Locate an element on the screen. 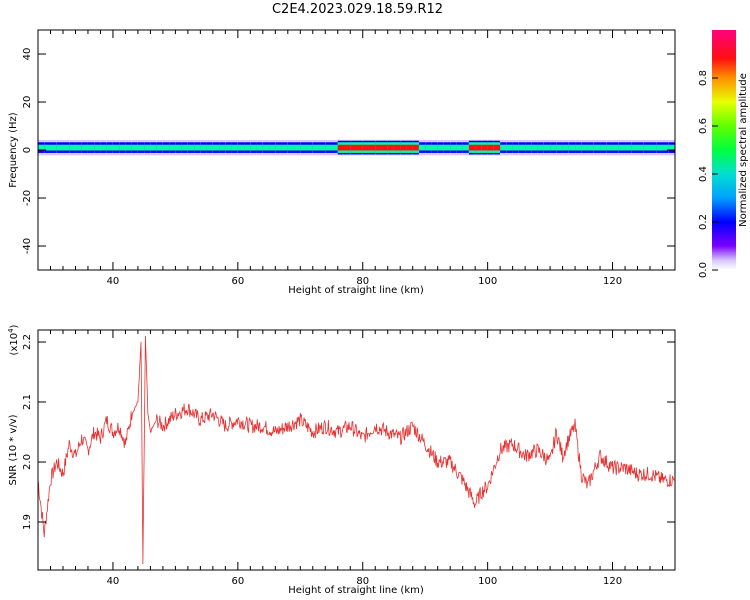 The image size is (750, 600). y-tick-label: 2.2 is located at coordinates (27, 342).